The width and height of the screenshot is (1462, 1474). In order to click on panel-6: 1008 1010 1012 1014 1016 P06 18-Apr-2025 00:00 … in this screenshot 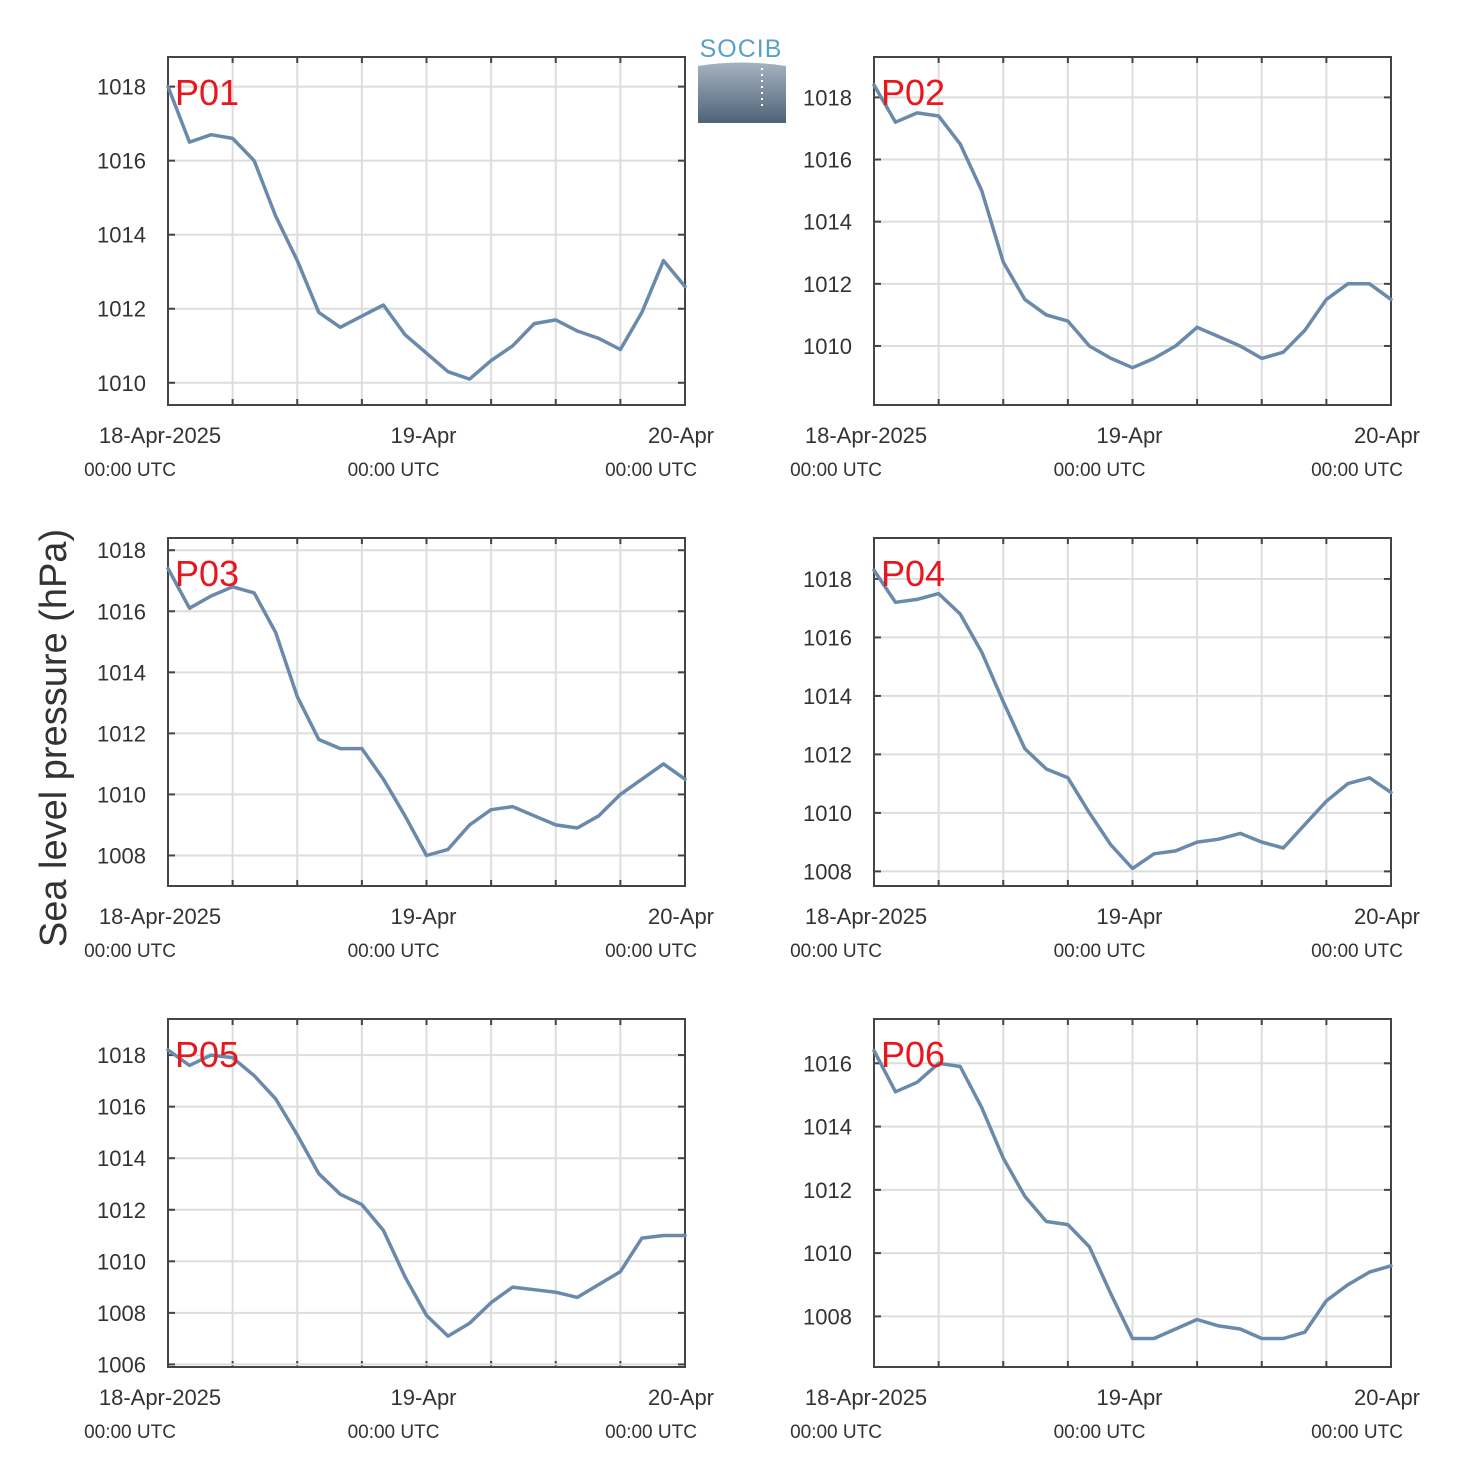, I will do `click(1105, 1230)`.